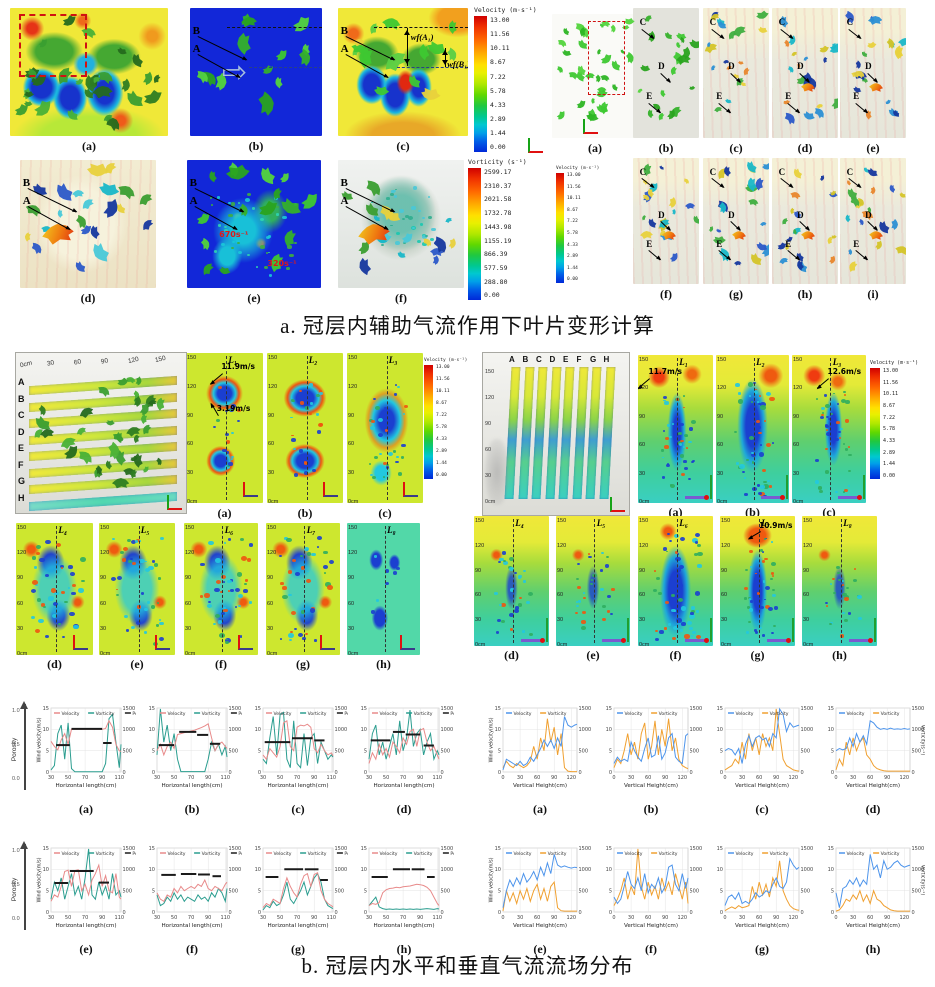 This screenshot has height=987, width=935. I want to click on axis-tick-label: 30, so click(20, 628).